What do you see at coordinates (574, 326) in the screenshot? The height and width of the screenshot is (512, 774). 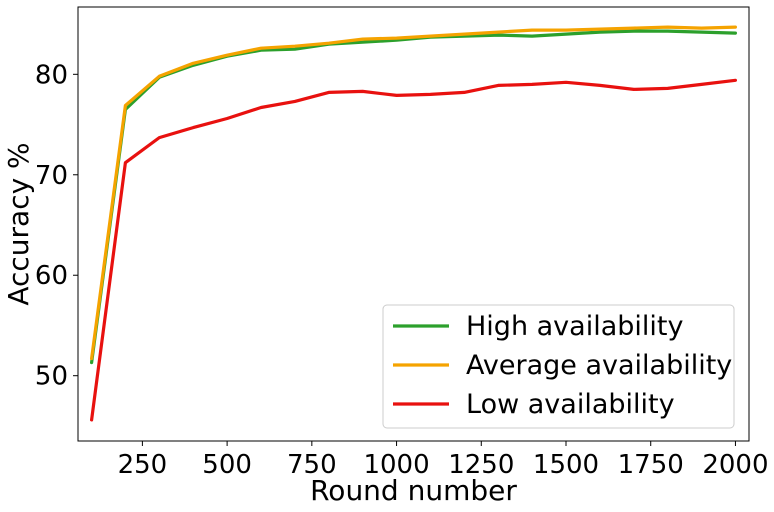 I see `legend-label: High availability` at bounding box center [574, 326].